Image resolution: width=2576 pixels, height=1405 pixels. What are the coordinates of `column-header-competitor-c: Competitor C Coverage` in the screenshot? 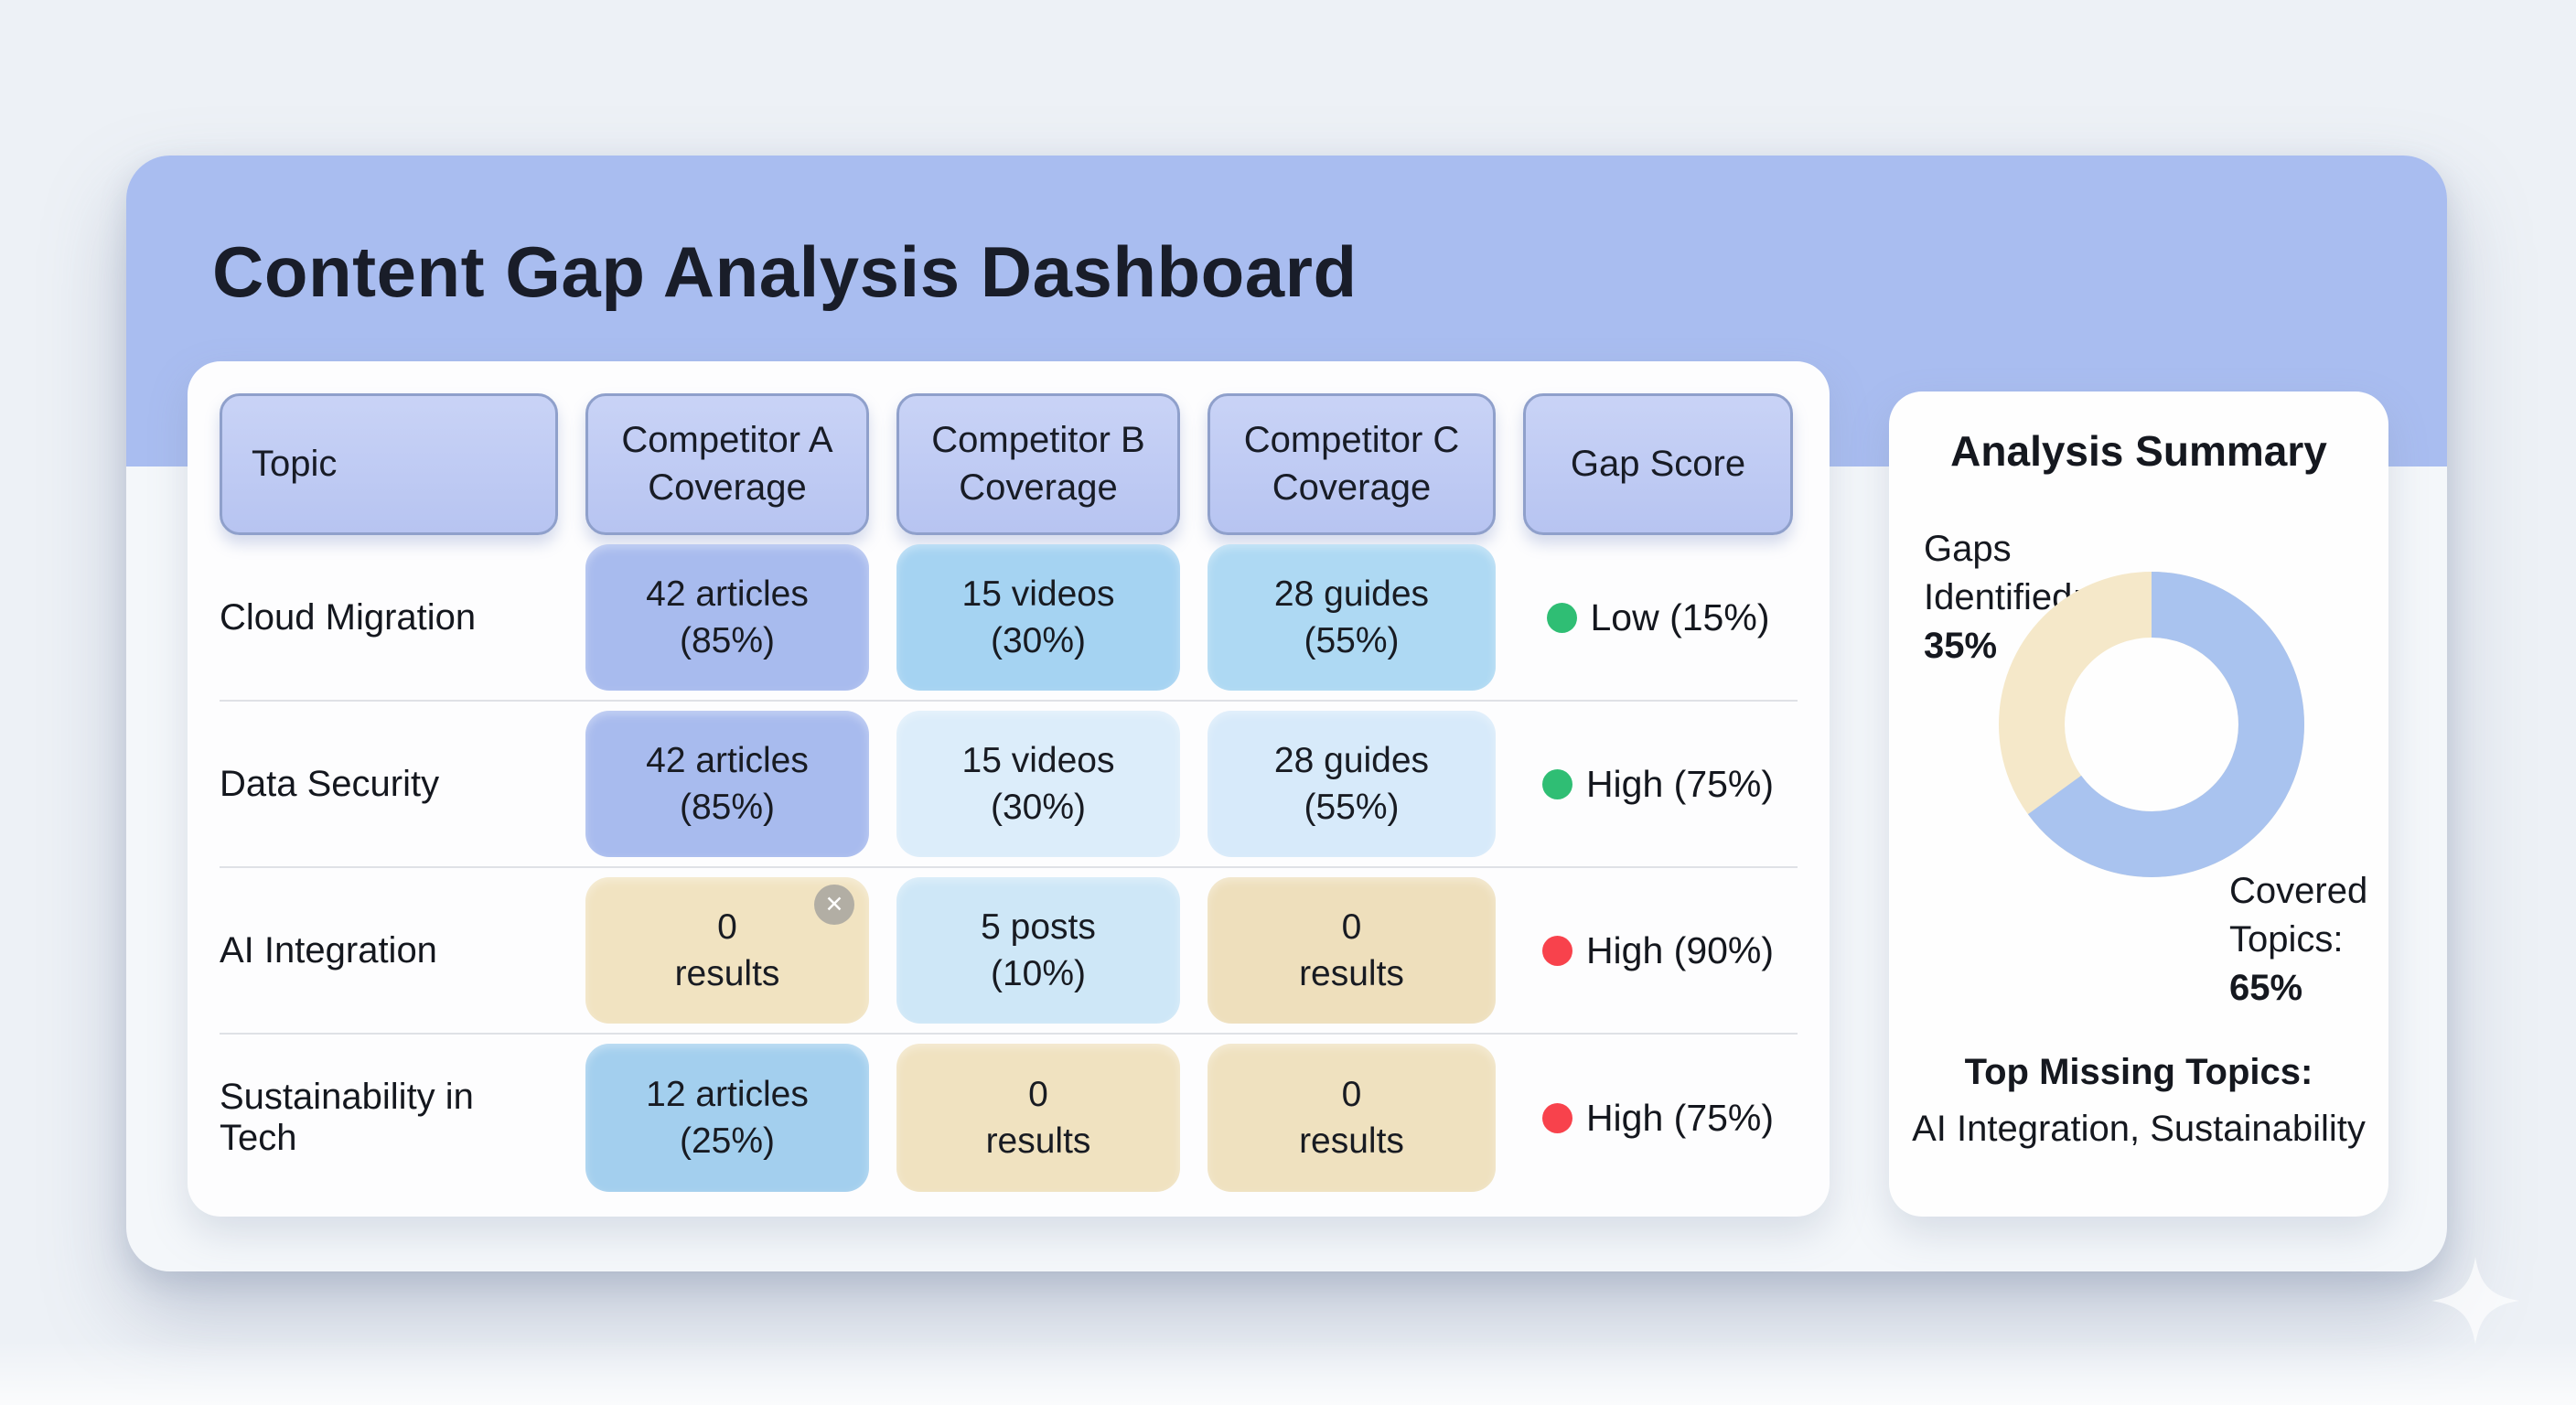 It's located at (1352, 464).